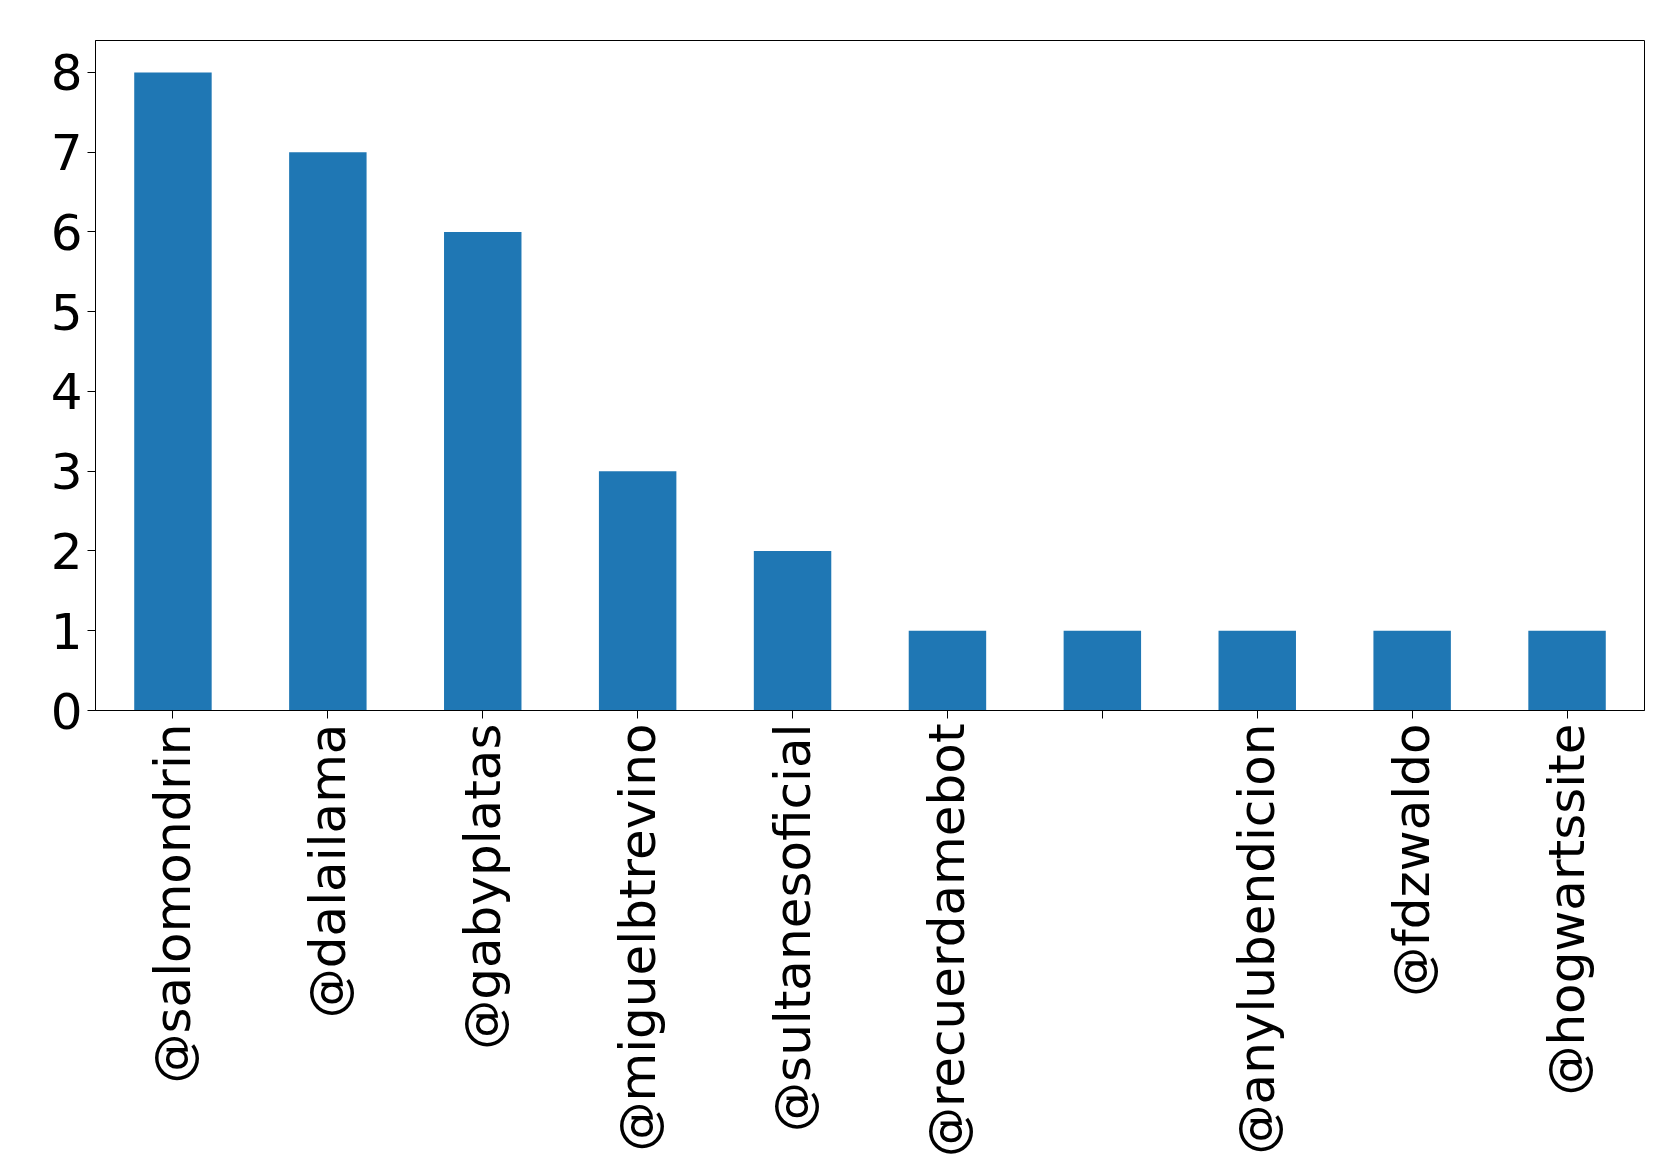 Image resolution: width=1679 pixels, height=1170 pixels. Describe the element at coordinates (327, 871) in the screenshot. I see `x-tick-label: @dalailama` at that location.